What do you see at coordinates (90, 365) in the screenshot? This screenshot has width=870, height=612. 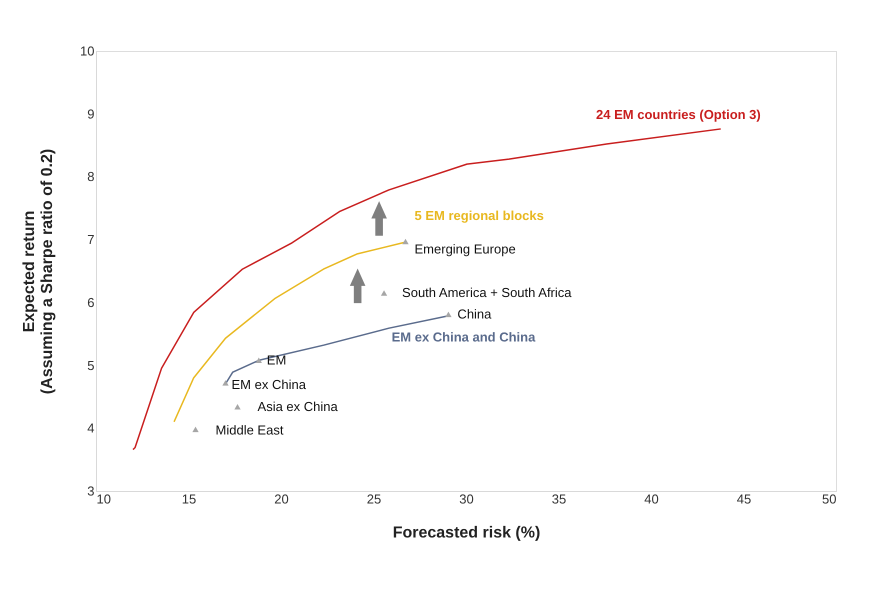 I see `y-tick-label: 5` at bounding box center [90, 365].